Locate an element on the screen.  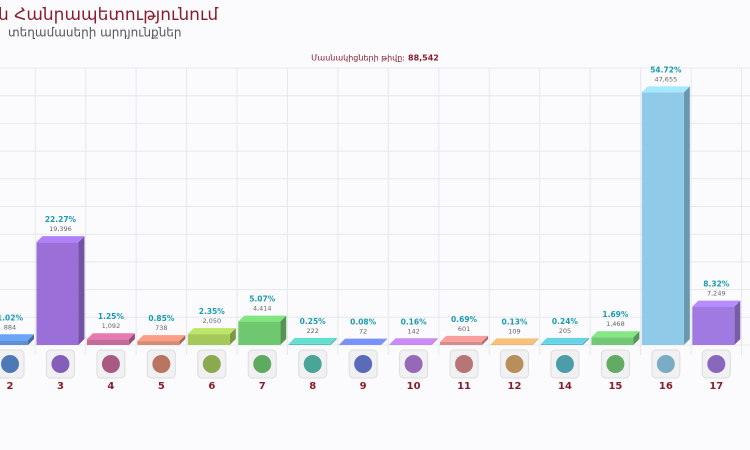
vote-label: 205 is located at coordinates (565, 331).